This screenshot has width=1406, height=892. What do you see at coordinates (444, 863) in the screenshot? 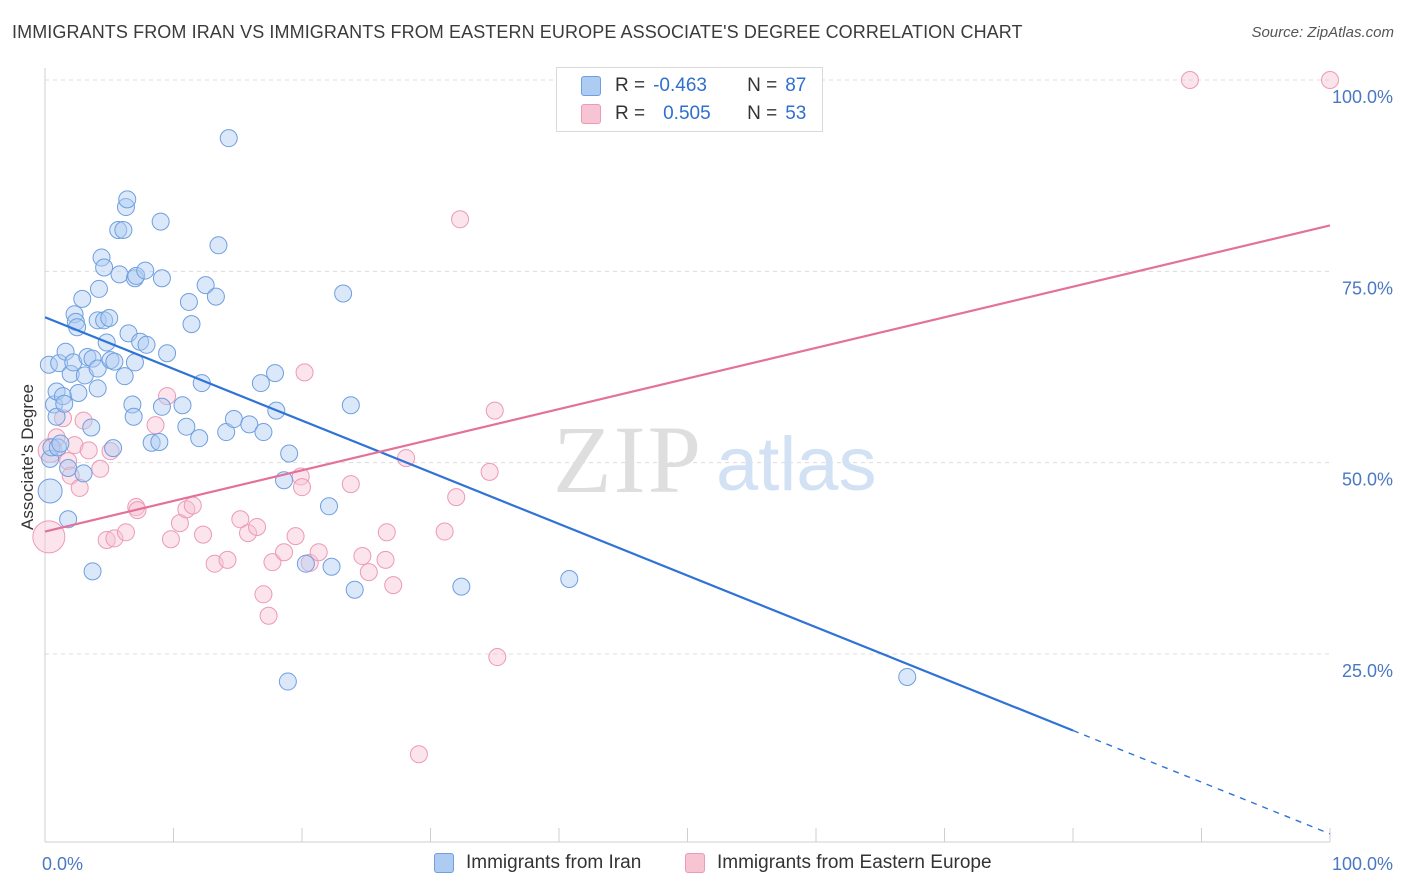
I see `legend-swatch-iran` at bounding box center [444, 863].